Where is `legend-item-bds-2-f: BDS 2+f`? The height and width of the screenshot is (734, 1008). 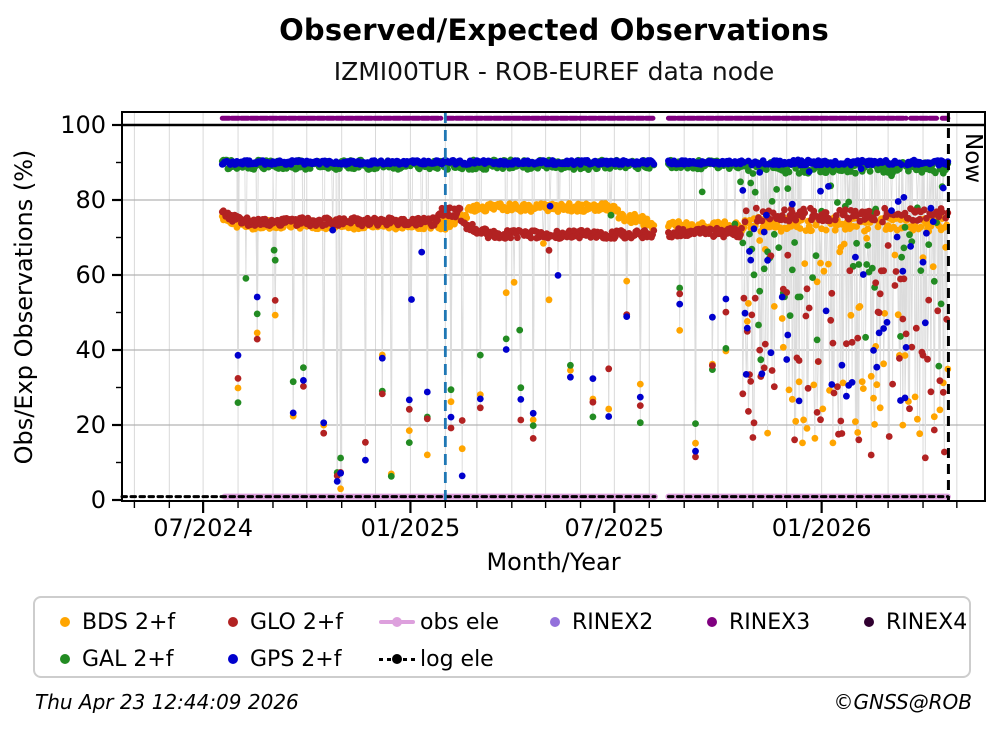 legend-item-bds-2-f: BDS 2+f is located at coordinates (115, 622).